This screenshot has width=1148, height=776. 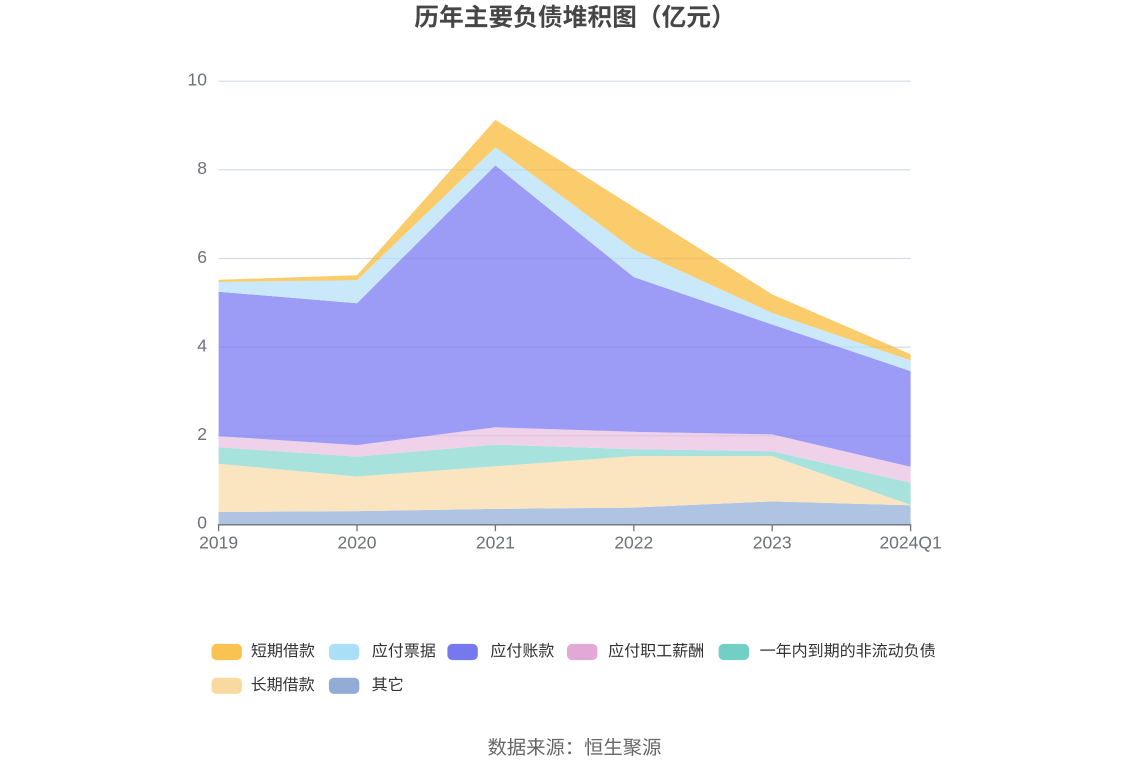 I want to click on svg-text: 0, so click(x=202, y=523).